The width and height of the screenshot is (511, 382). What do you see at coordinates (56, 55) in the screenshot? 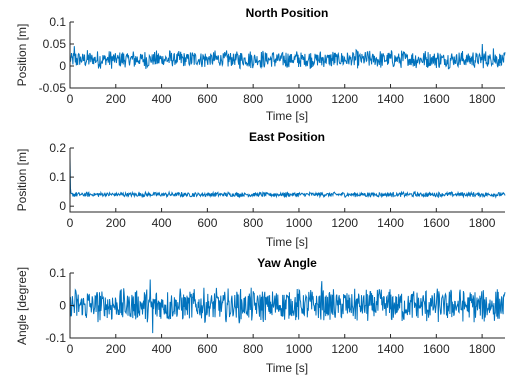
I see `y-axis: -0.05 0 0.05 0.1` at bounding box center [56, 55].